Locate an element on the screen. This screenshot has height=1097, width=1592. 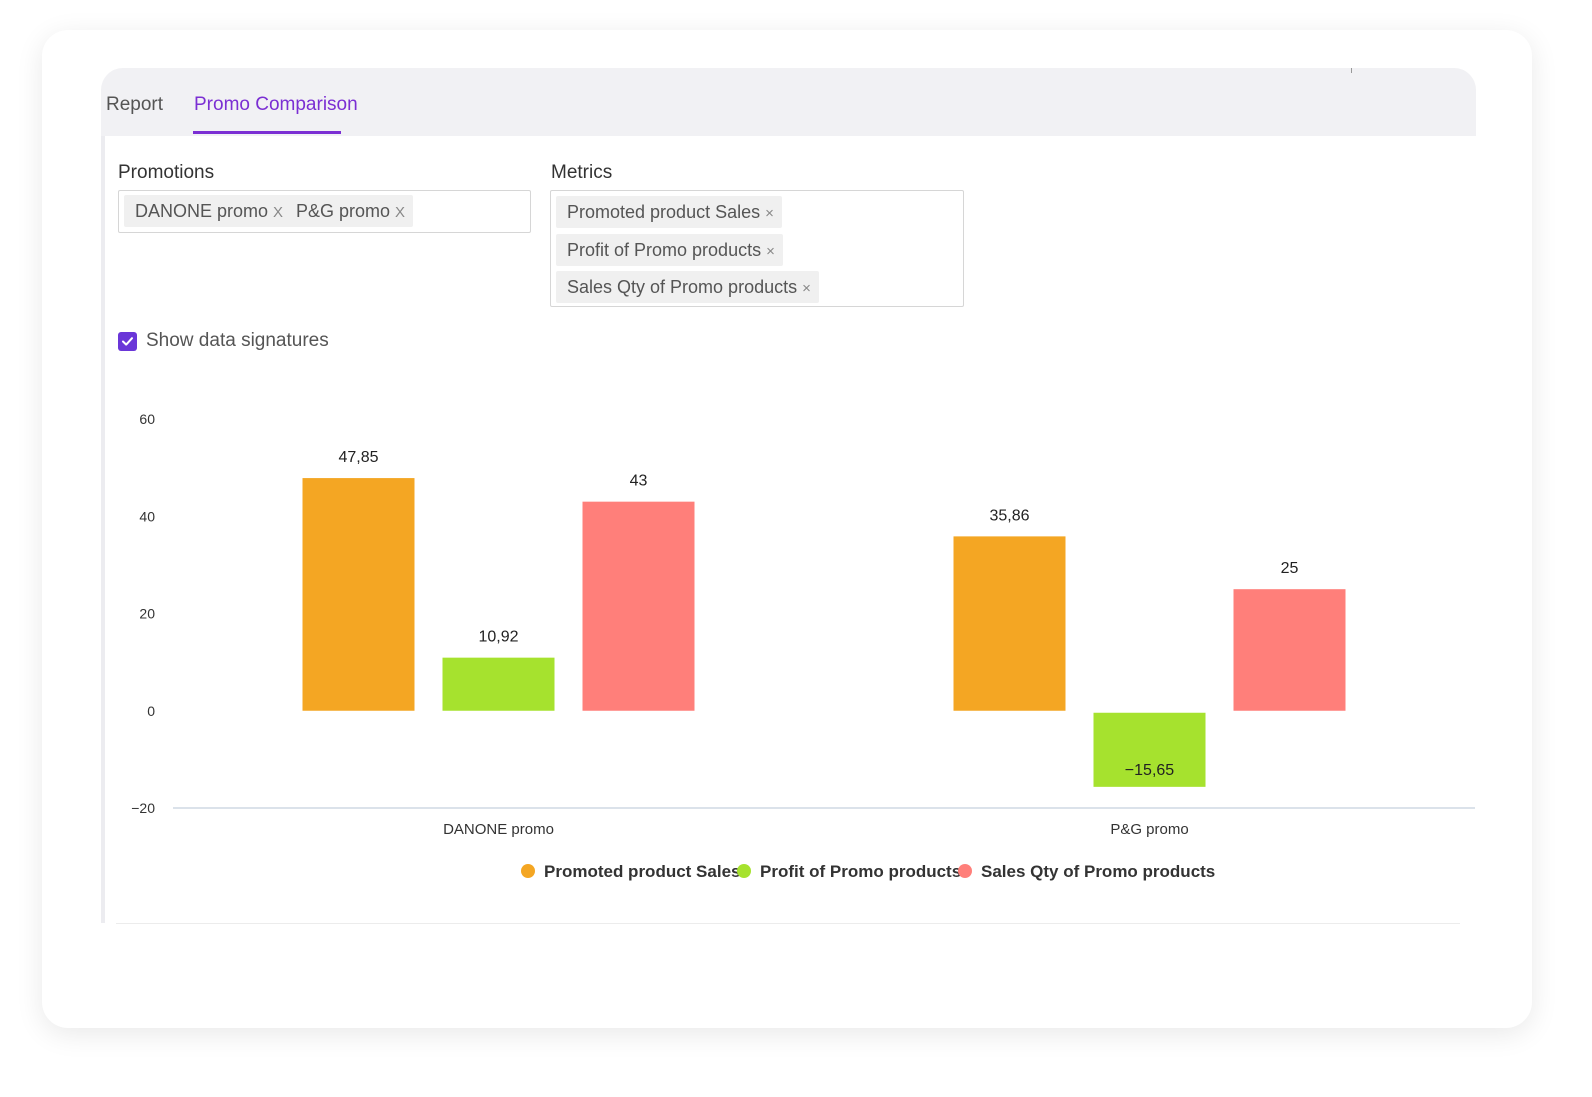
metric-chip: Promoted product Sales × is located at coordinates (669, 212).